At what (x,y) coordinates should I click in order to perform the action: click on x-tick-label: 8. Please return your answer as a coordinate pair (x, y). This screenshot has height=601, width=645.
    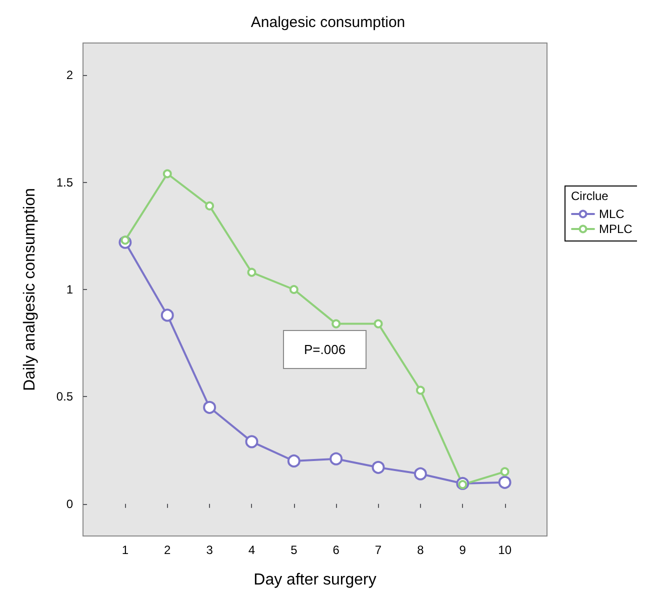
    Looking at the image, I should click on (420, 550).